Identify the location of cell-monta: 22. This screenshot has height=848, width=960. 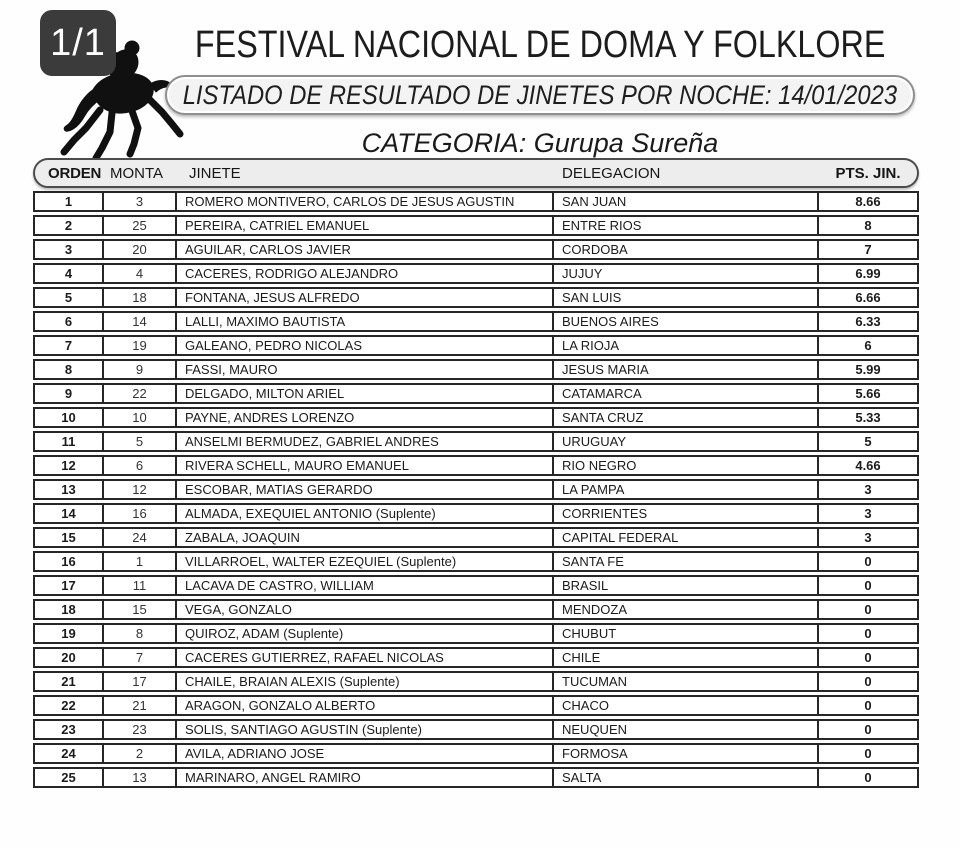
(140, 393).